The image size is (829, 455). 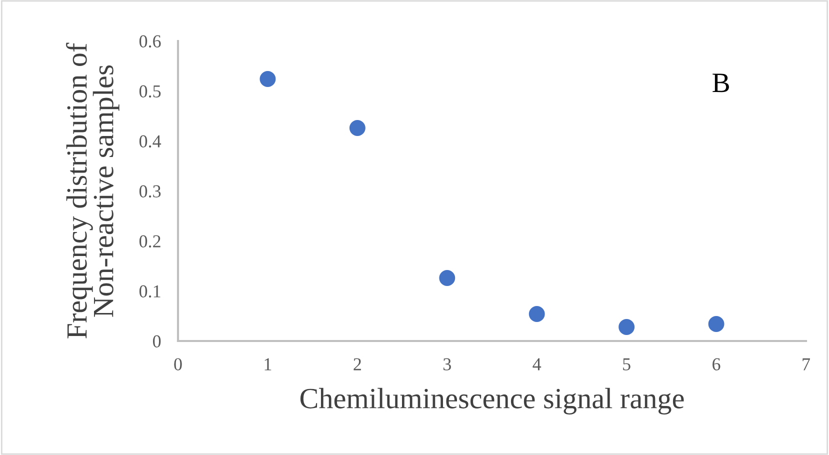 What do you see at coordinates (149, 291) in the screenshot?
I see `y-tick-label: 0.1` at bounding box center [149, 291].